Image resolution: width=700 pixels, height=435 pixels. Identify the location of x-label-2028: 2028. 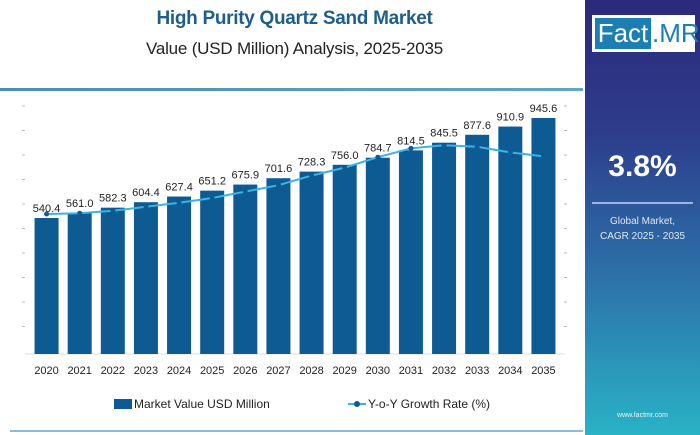
(311, 371).